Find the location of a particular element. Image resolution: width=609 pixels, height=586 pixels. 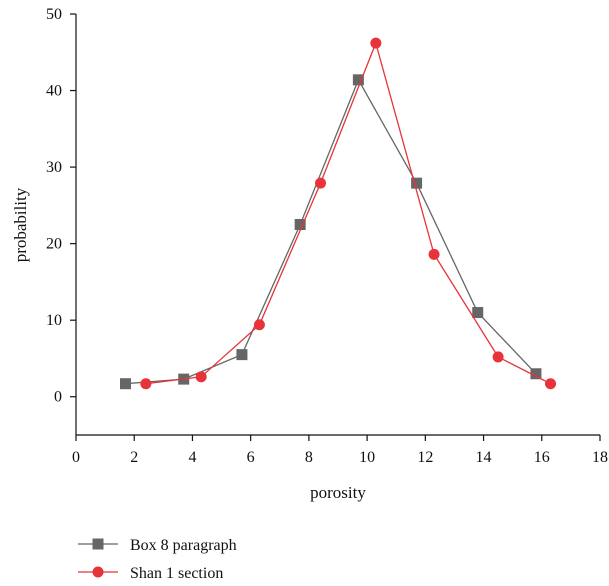

x-axis-ticks: 0 2 4 6 8 10 12 14 16 18 is located at coordinates (340, 450).